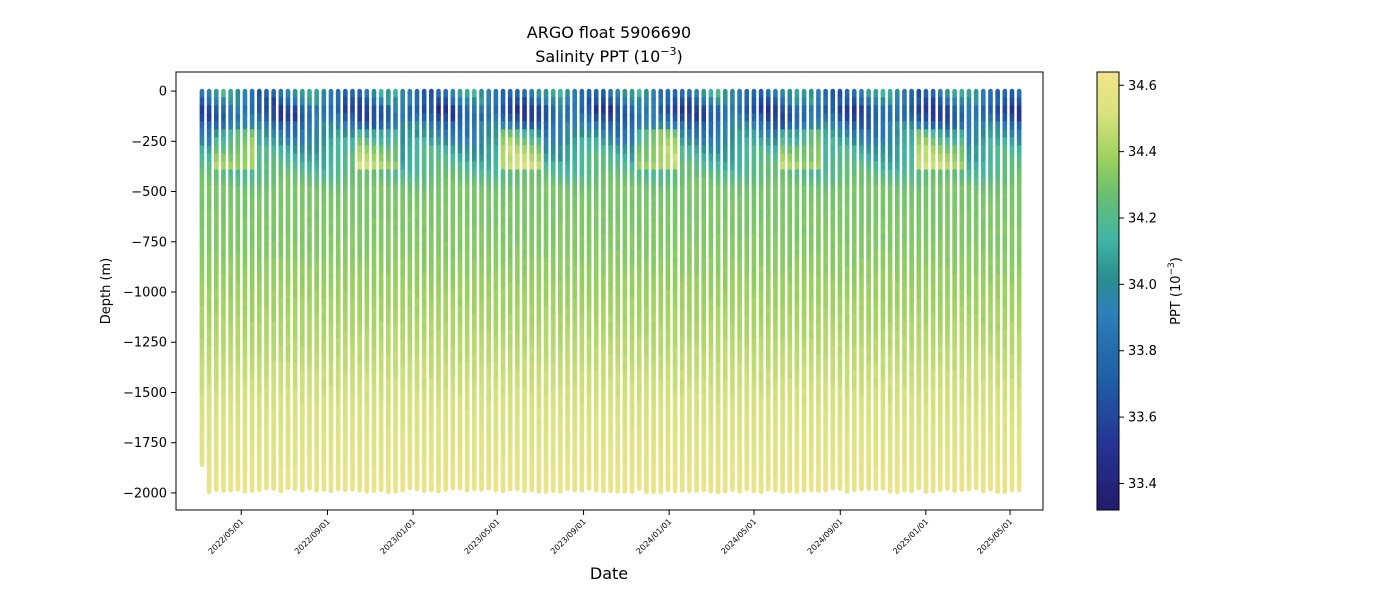 This screenshot has height=604, width=1400. What do you see at coordinates (680, 56) in the screenshot?
I see `chart-title-line2-suffix: )` at bounding box center [680, 56].